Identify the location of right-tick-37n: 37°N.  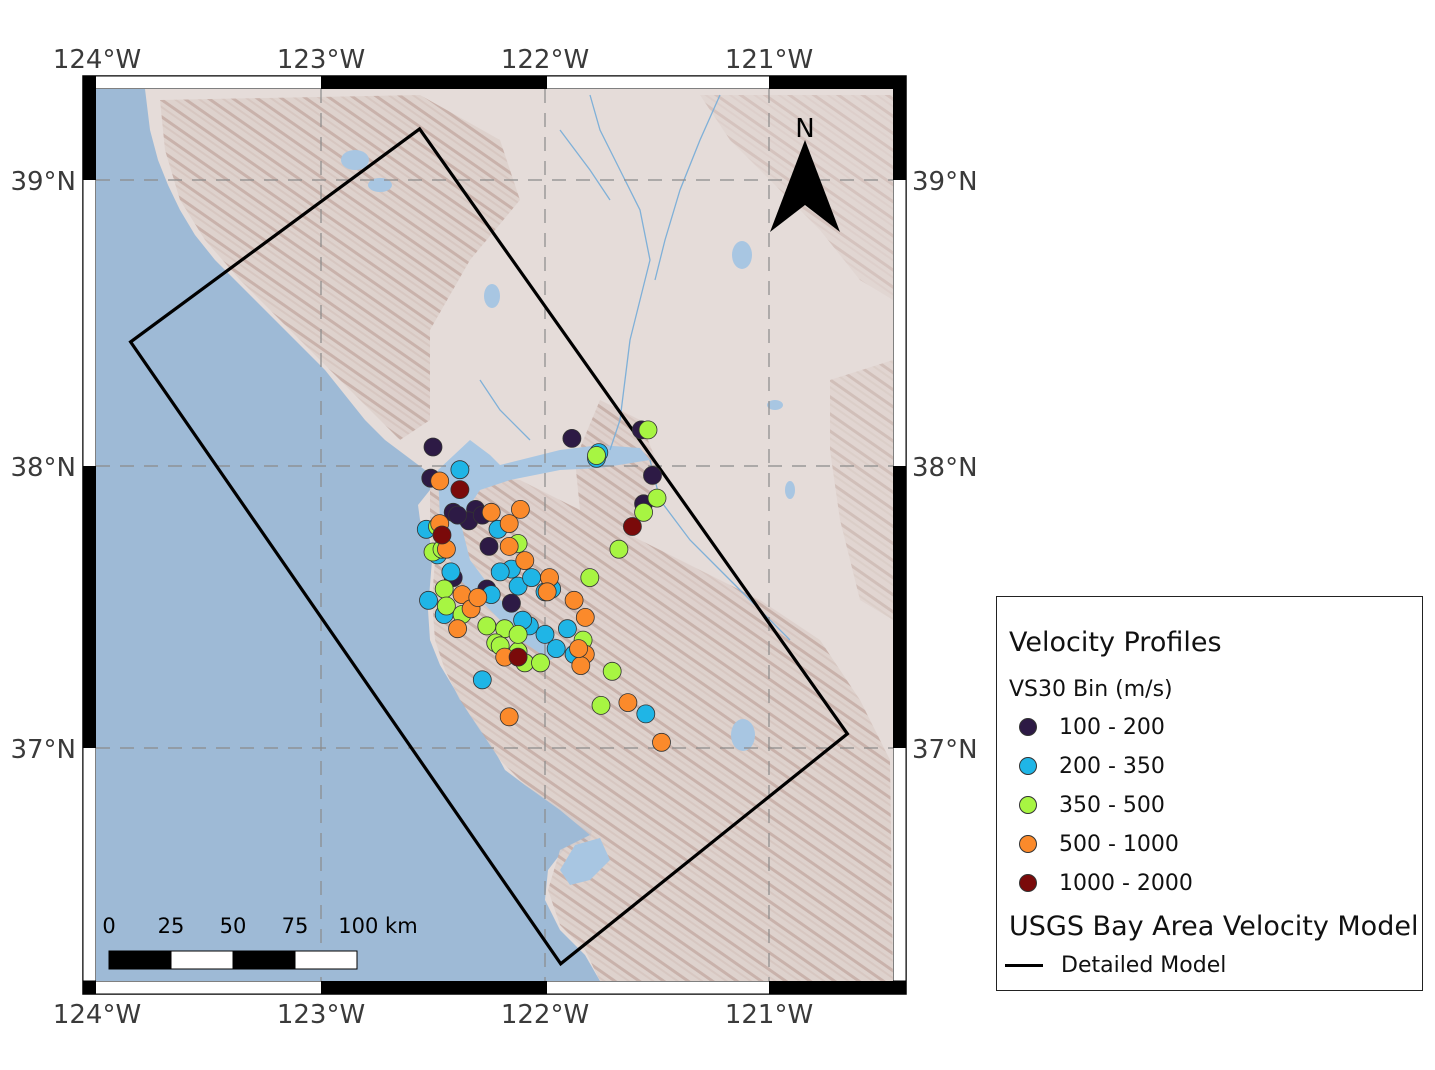
(945, 750).